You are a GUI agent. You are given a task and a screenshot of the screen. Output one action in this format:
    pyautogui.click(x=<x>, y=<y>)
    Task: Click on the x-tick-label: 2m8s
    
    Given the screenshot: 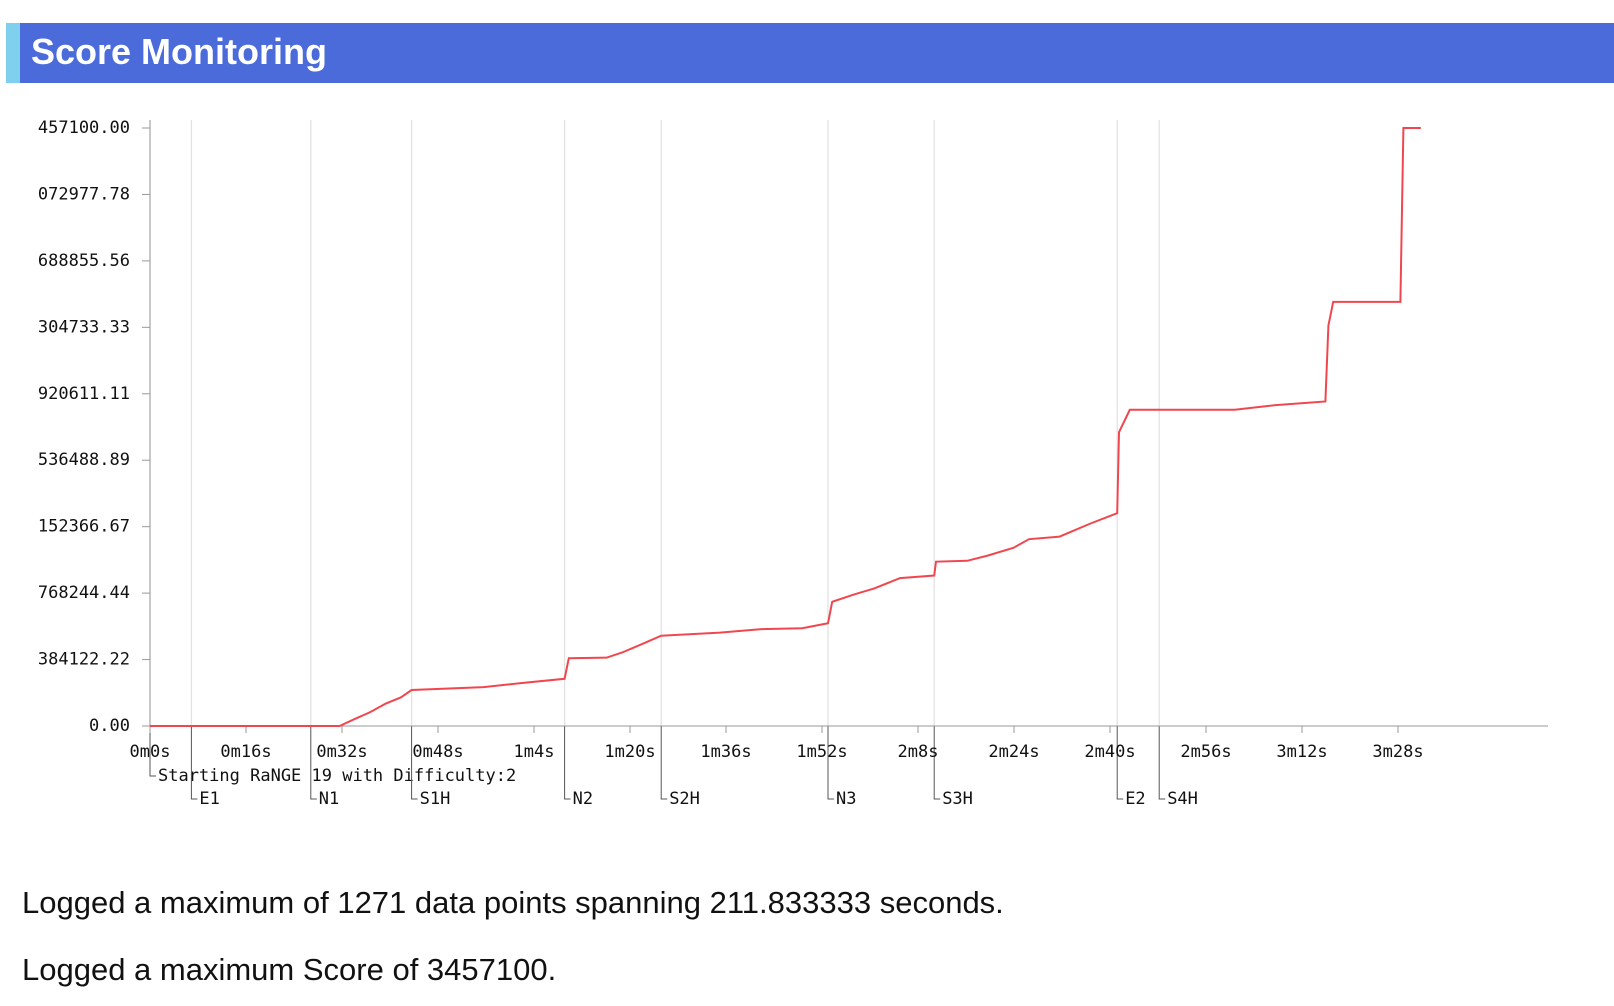 What is the action you would take?
    pyautogui.click(x=918, y=752)
    